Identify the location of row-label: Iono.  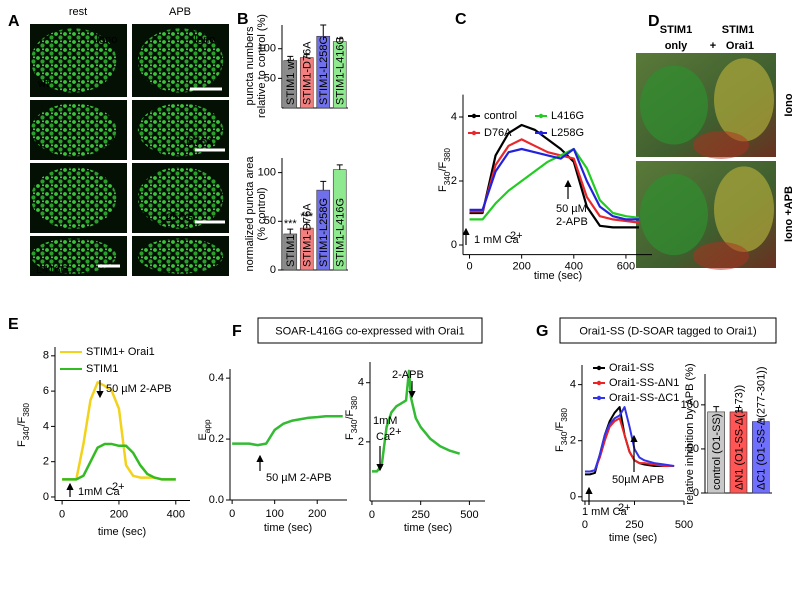
(789, 104).